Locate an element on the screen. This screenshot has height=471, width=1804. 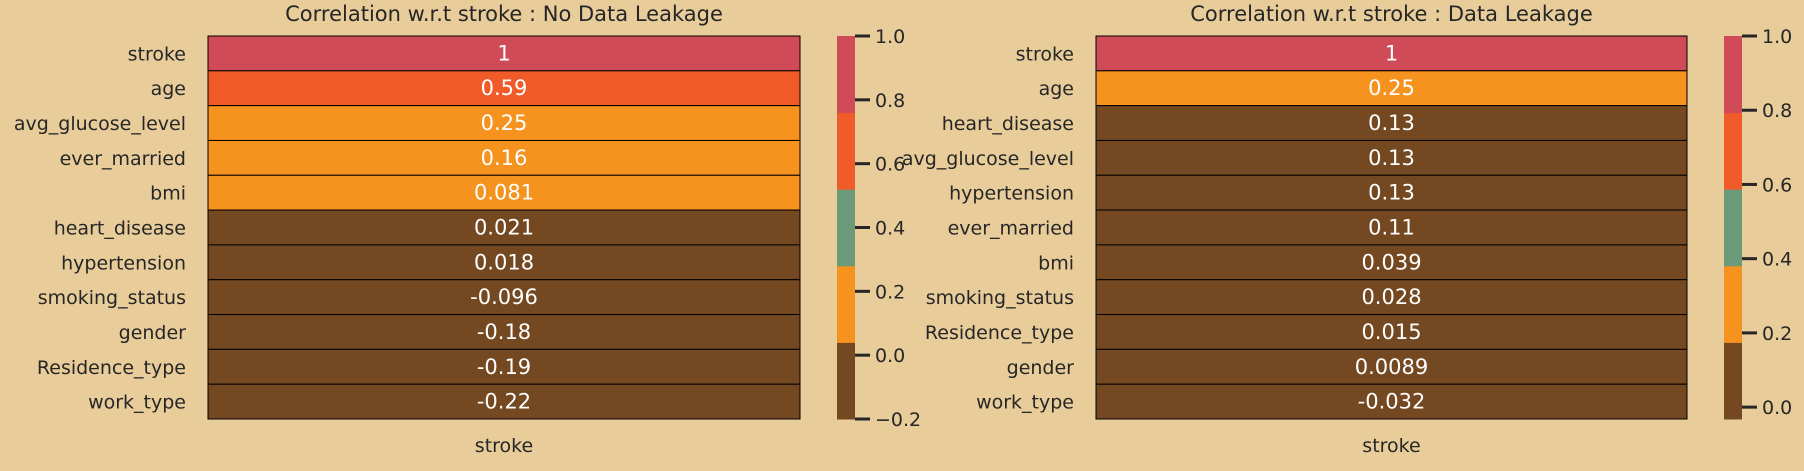
cell-value-label: 0.0089 is located at coordinates (1391, 367).